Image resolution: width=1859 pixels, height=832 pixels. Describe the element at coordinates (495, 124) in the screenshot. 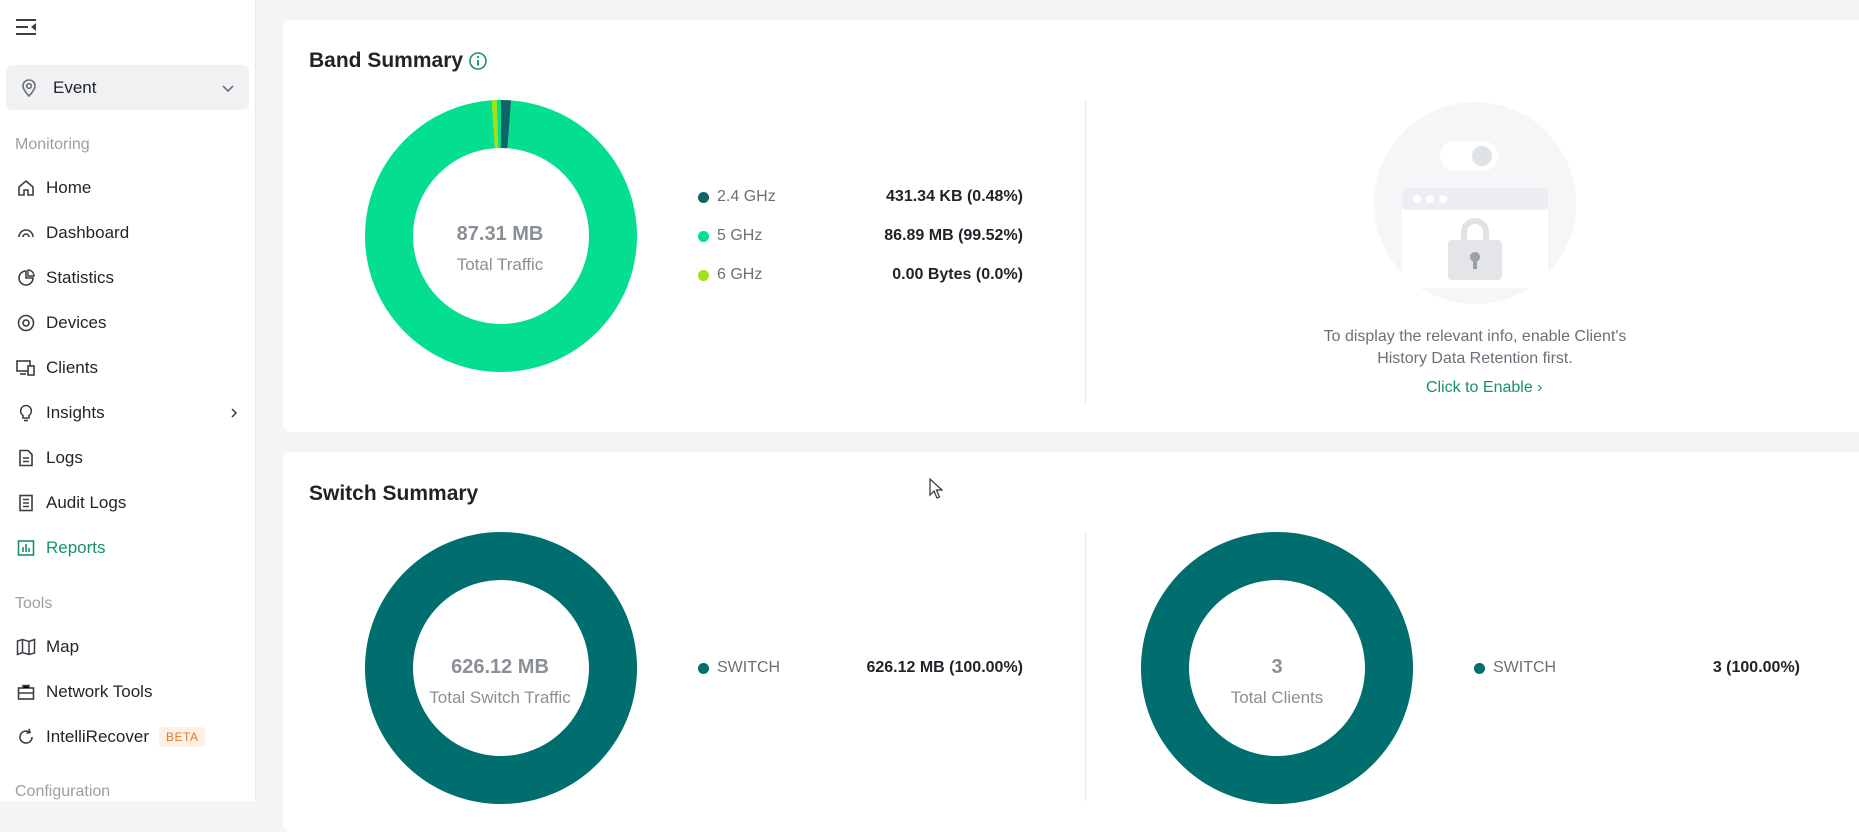

I see `donut-segment-6-ghz-marker` at that location.